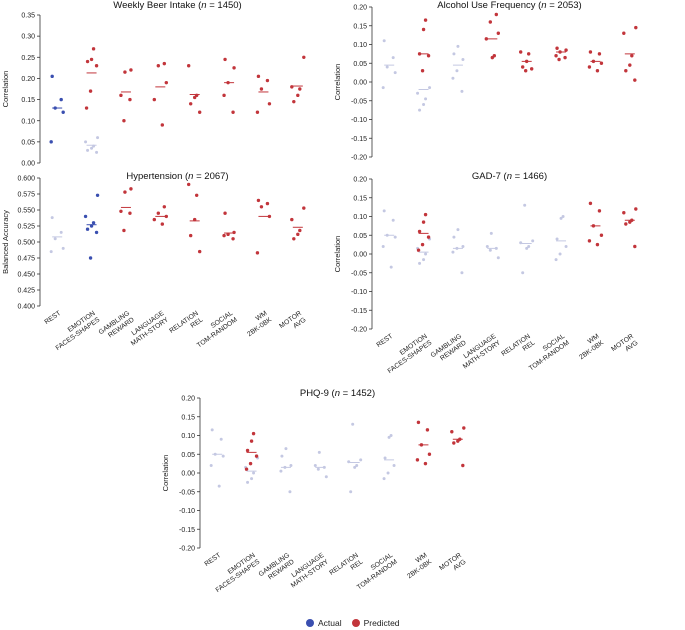 The image size is (685, 630). Describe the element at coordinates (360, 45) in the screenshot. I see `y-tick-label: 0.10` at that location.